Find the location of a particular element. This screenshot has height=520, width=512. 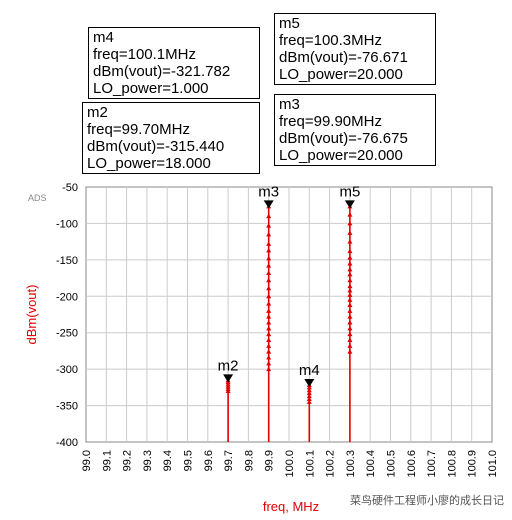

x-tick-label: 99.9 is located at coordinates (270, 460).